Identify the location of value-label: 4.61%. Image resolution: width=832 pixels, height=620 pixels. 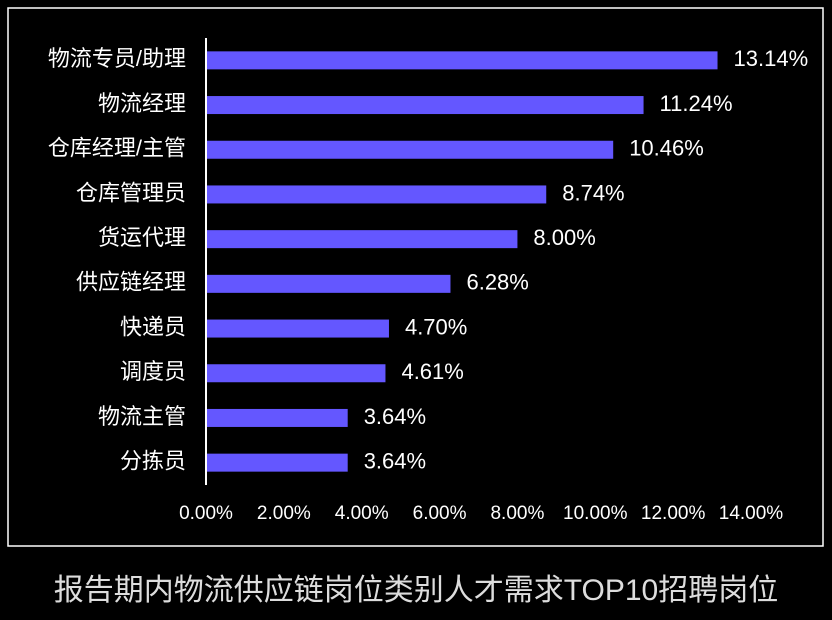
(432, 371).